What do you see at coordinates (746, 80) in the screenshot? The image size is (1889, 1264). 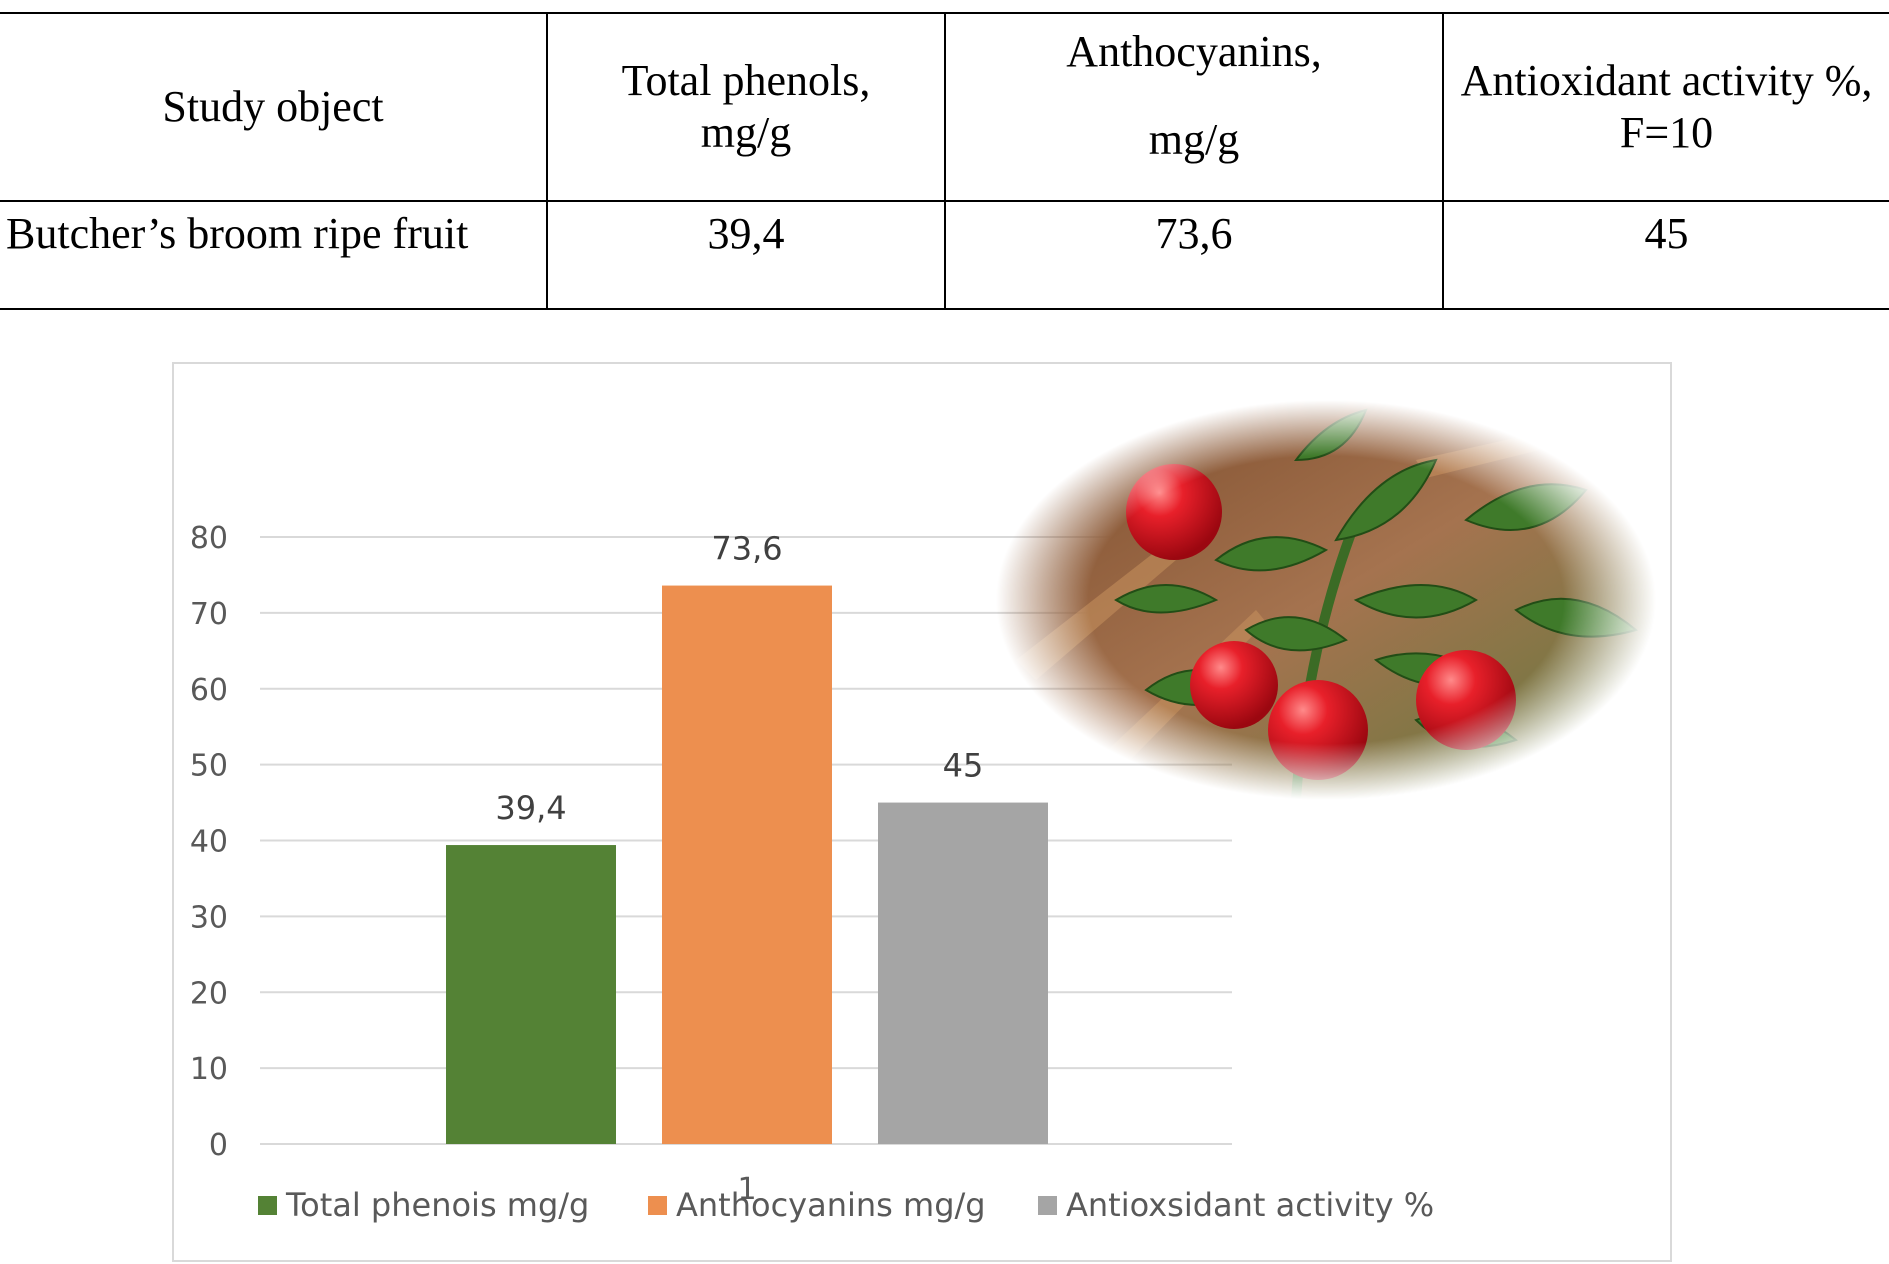 I see `header-total-phenols-line1: Total phenols,` at bounding box center [746, 80].